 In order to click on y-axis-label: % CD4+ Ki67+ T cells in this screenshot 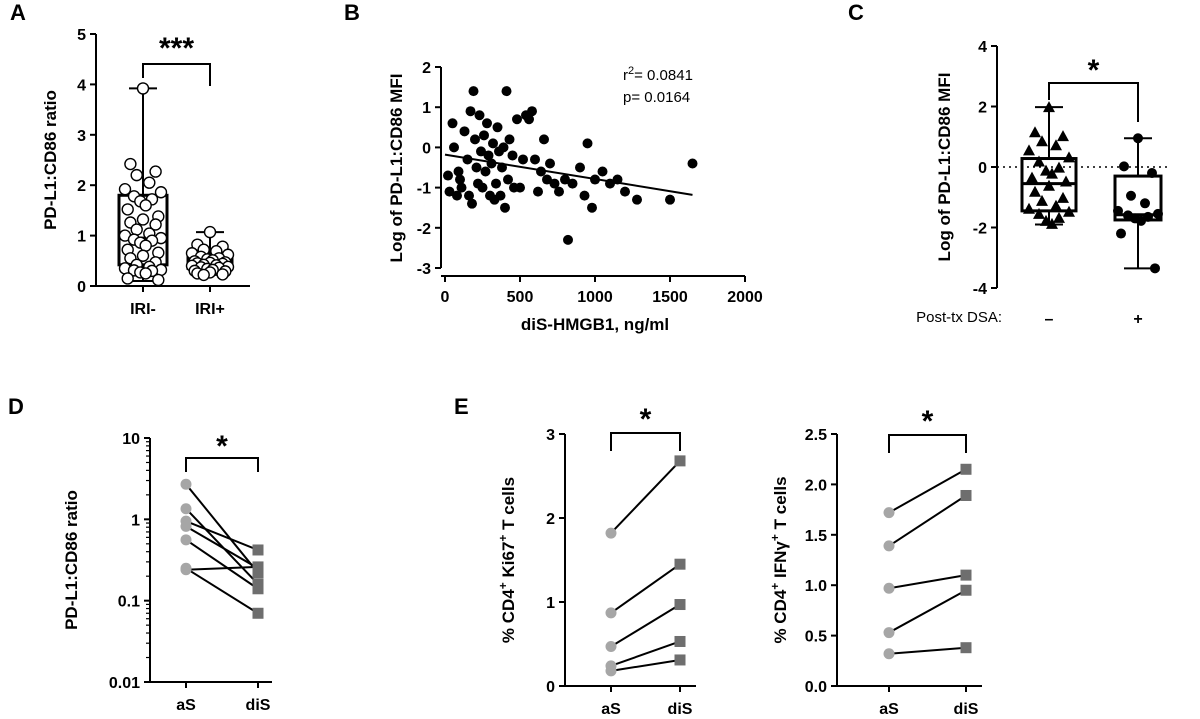, I will do `click(507, 560)`.